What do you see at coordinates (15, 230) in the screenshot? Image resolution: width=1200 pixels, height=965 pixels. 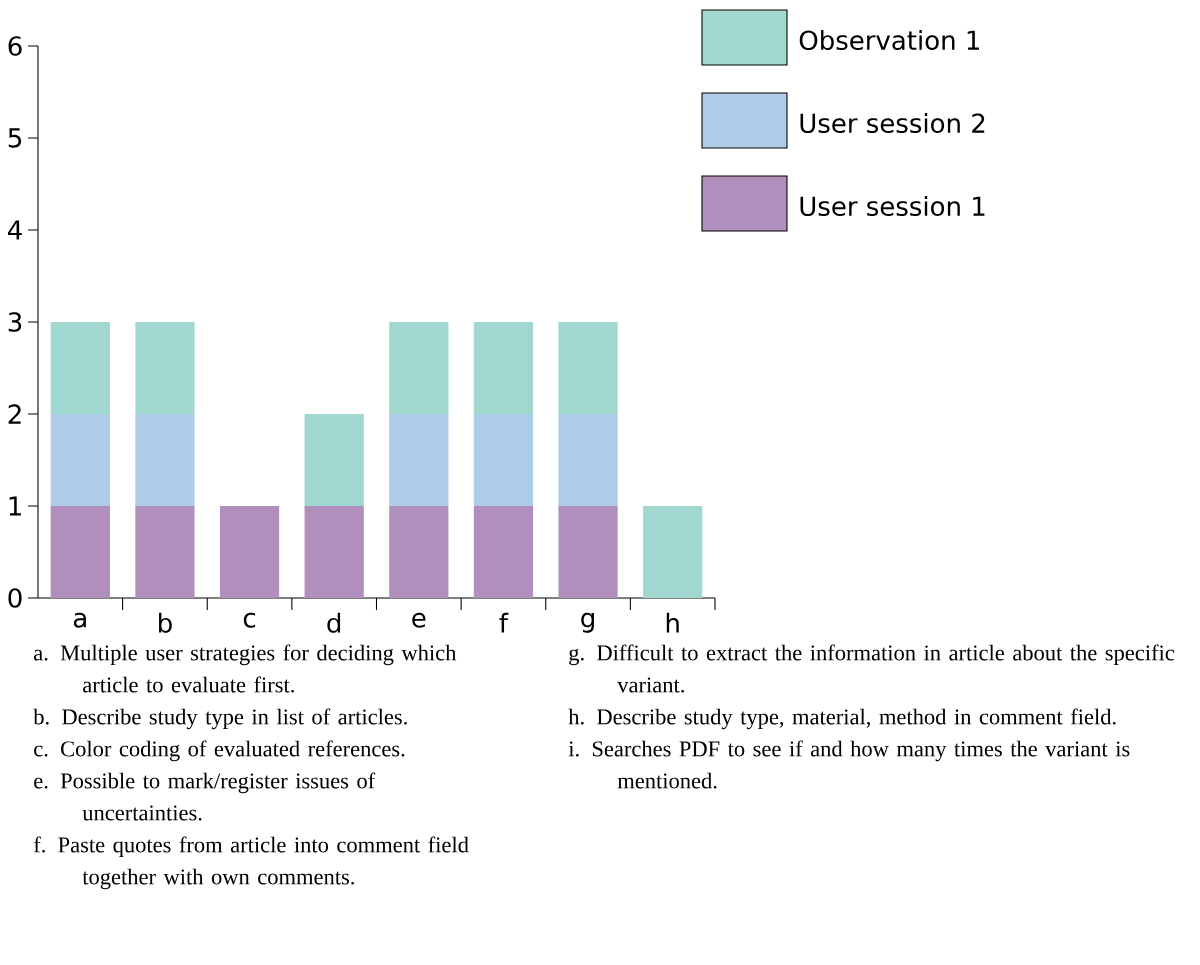 I see `y-tick-label: 4` at bounding box center [15, 230].